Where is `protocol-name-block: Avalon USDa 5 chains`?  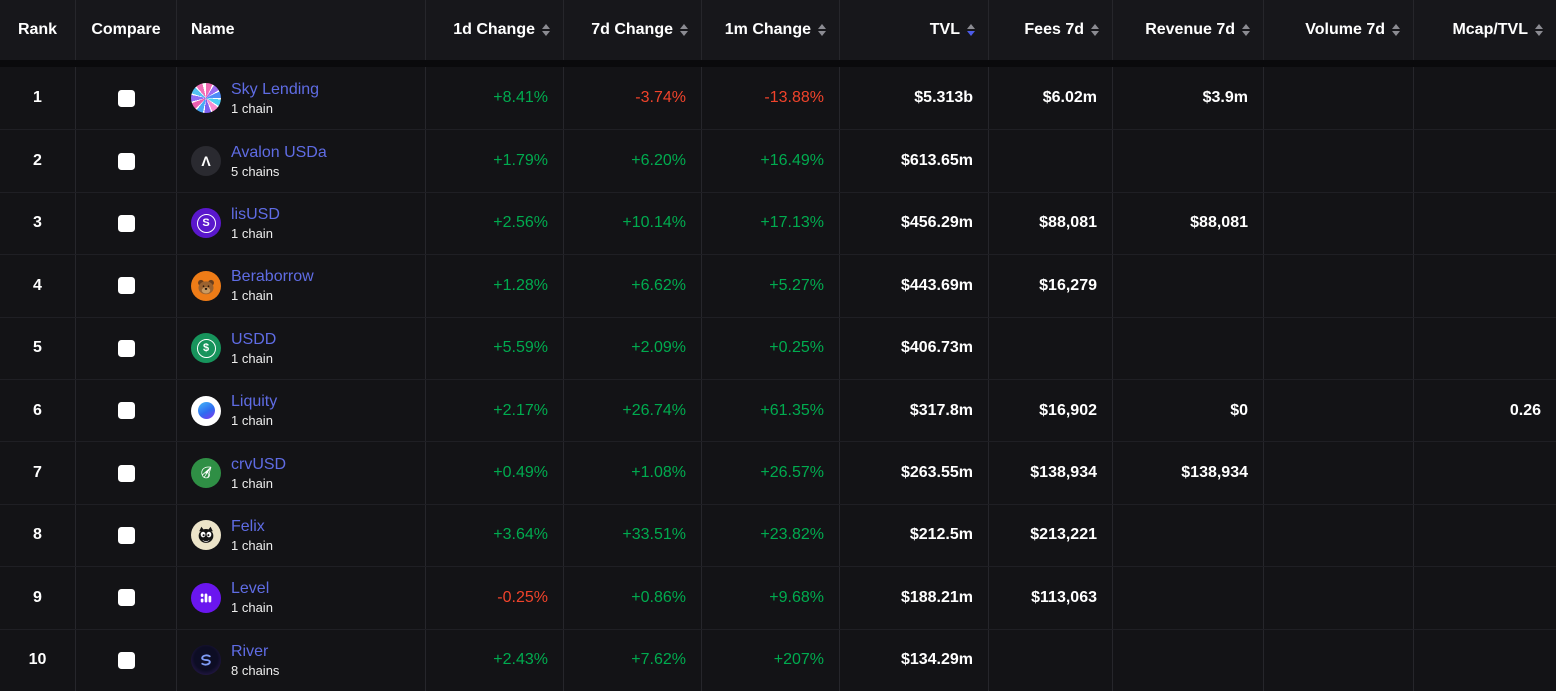 protocol-name-block: Avalon USDa 5 chains is located at coordinates (279, 161).